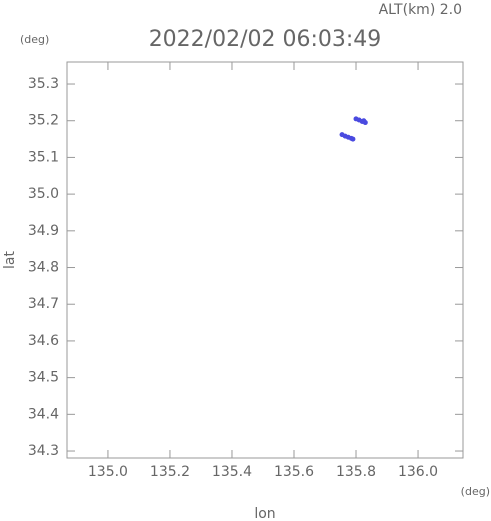 Image resolution: width=491 pixels, height=521 pixels. I want to click on x-tick-label: 135.6, so click(294, 472).